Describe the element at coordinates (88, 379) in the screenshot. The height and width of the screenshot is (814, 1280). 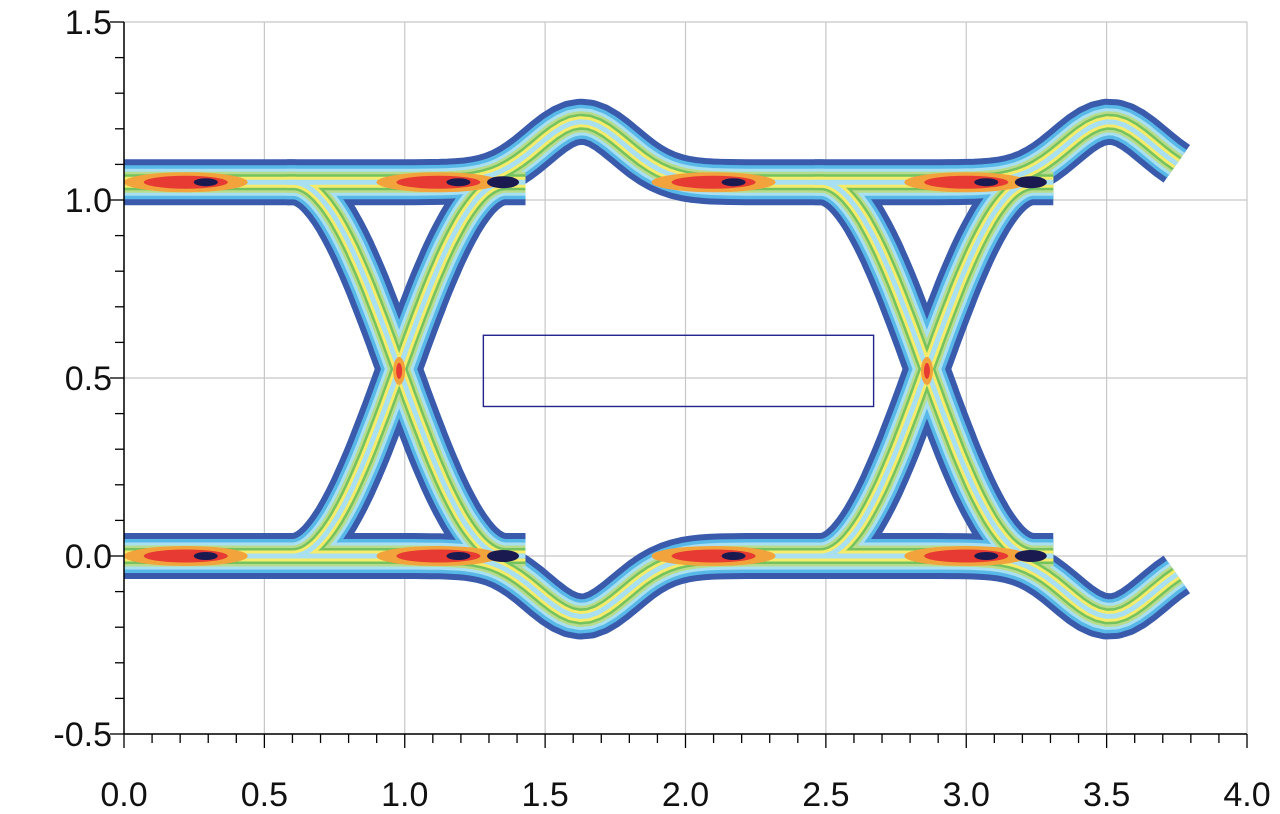
I see `y-tick-label-2: 0.5` at that location.